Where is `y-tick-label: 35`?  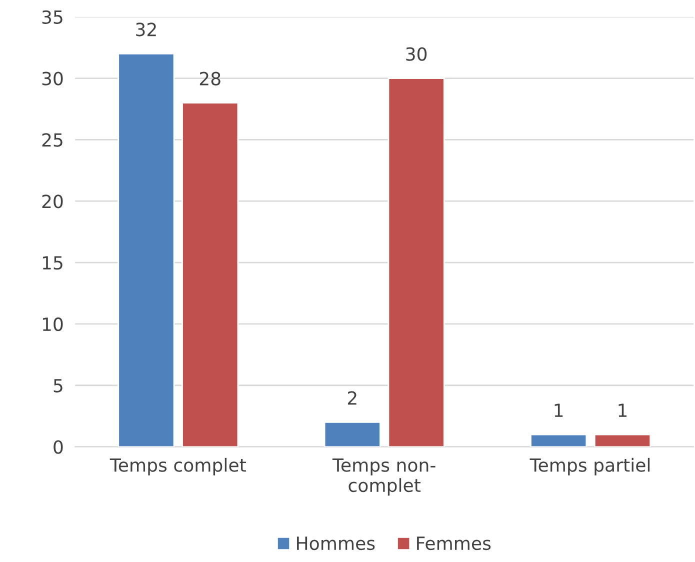 y-tick-label: 35 is located at coordinates (52, 17).